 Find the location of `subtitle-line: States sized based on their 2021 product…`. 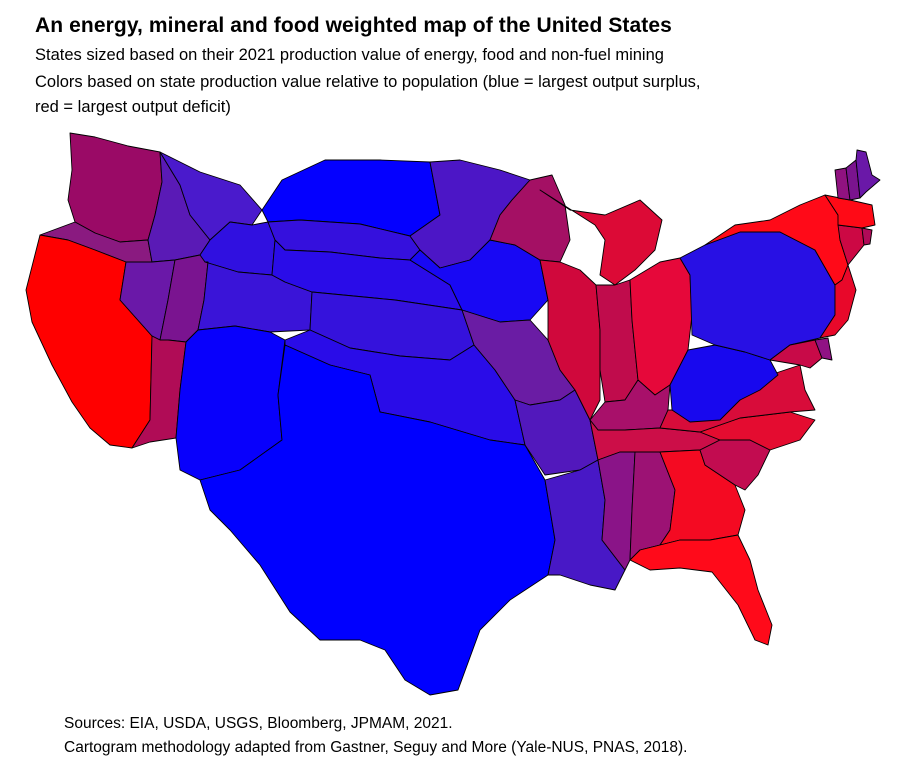

subtitle-line: States sized based on their 2021 product… is located at coordinates (349, 55).